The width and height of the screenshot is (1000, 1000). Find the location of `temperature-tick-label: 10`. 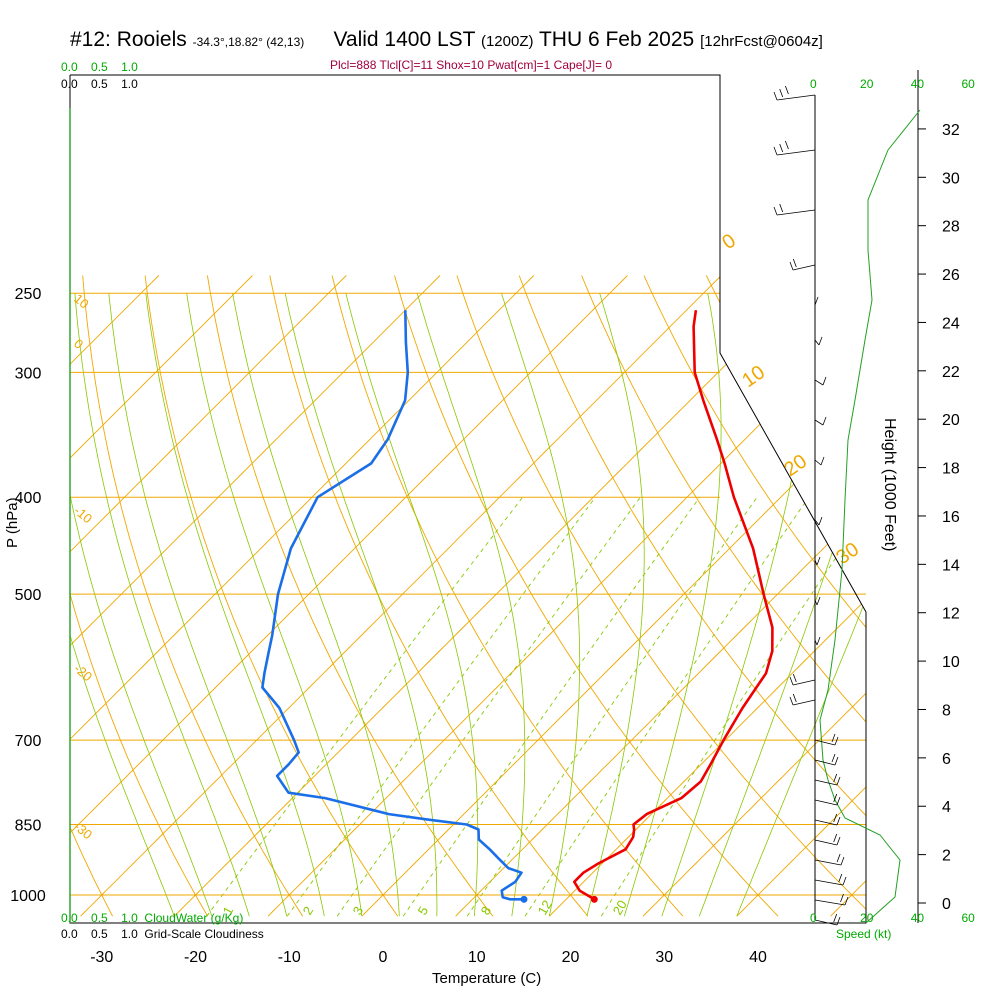

temperature-tick-label: 10 is located at coordinates (477, 957).